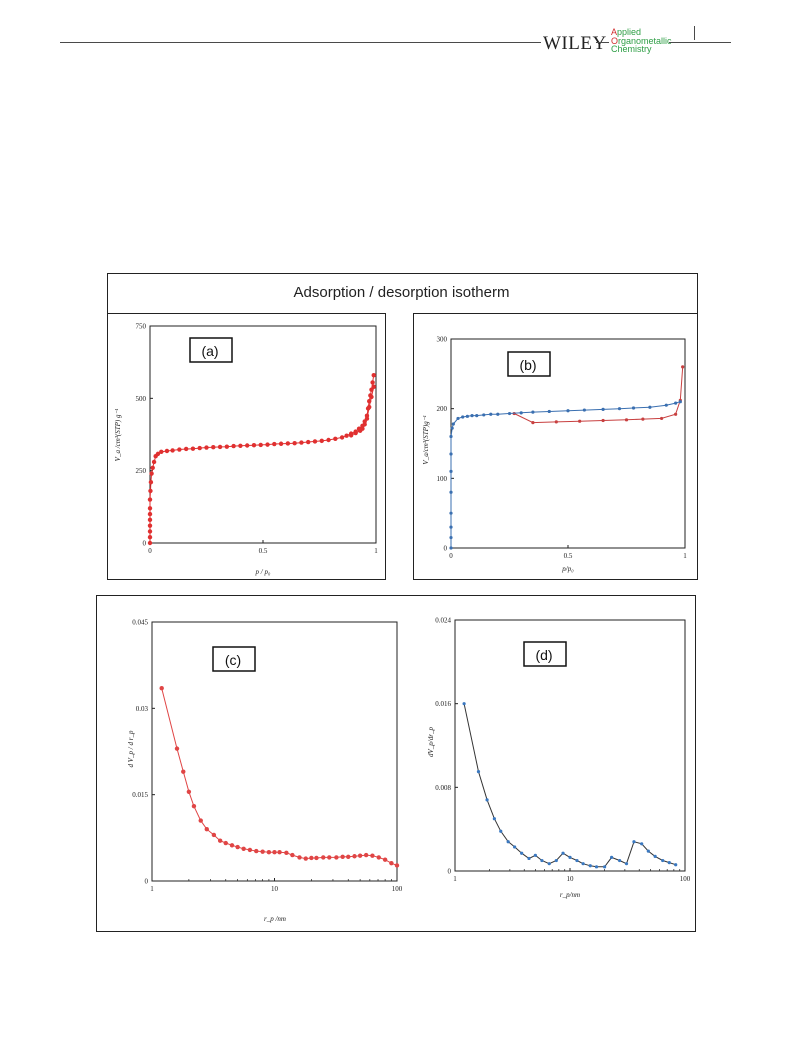 The height and width of the screenshot is (1043, 793). What do you see at coordinates (571, 879) in the screenshot?
I see `x-tick-label-d: 10` at bounding box center [571, 879].